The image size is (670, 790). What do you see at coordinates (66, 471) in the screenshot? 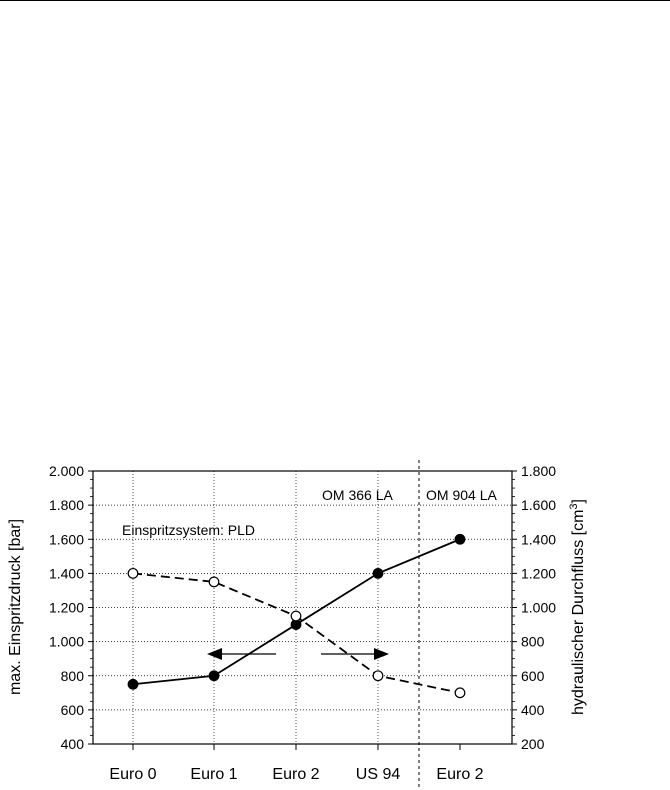
I see `left-tick-label-8: 2.000` at bounding box center [66, 471].